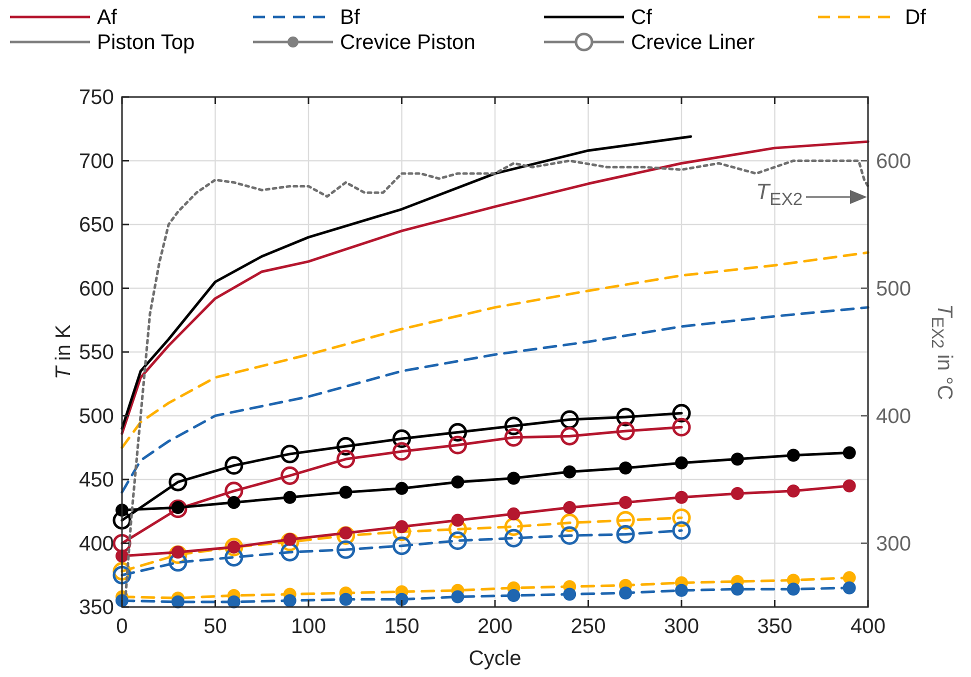 The image size is (971, 677). What do you see at coordinates (774, 626) in the screenshot?
I see `x-tick-label: 350` at bounding box center [774, 626].